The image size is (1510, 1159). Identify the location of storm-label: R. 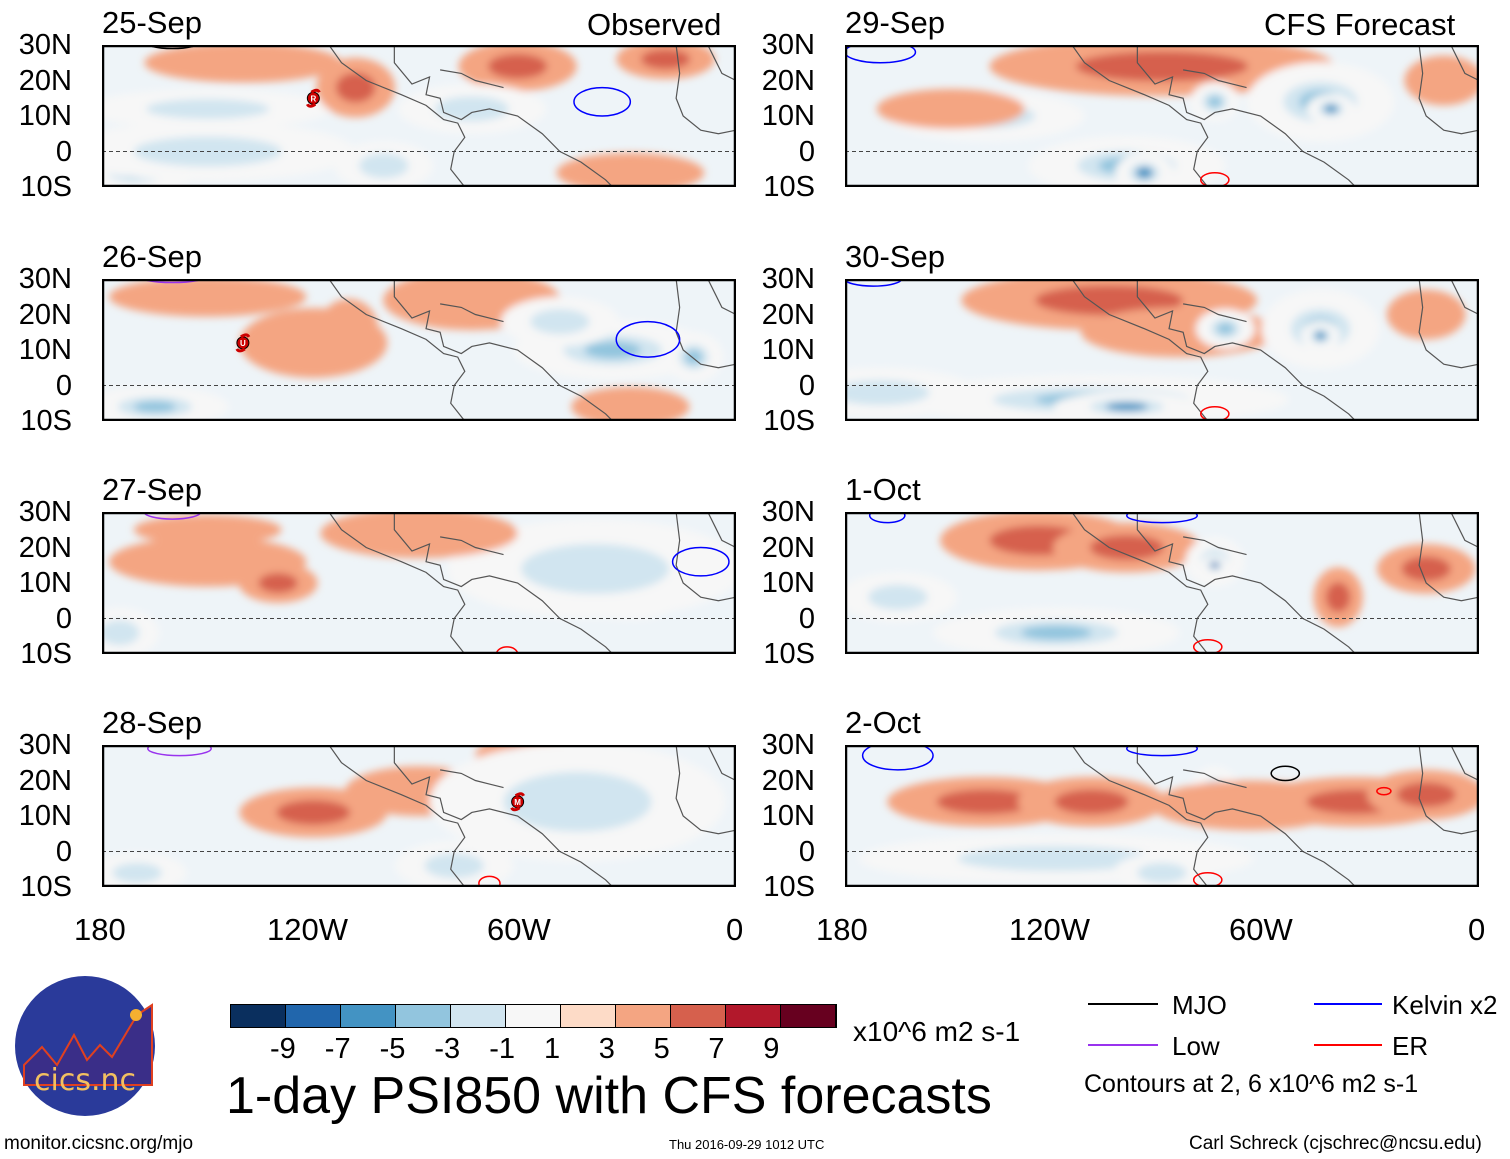
(313, 98).